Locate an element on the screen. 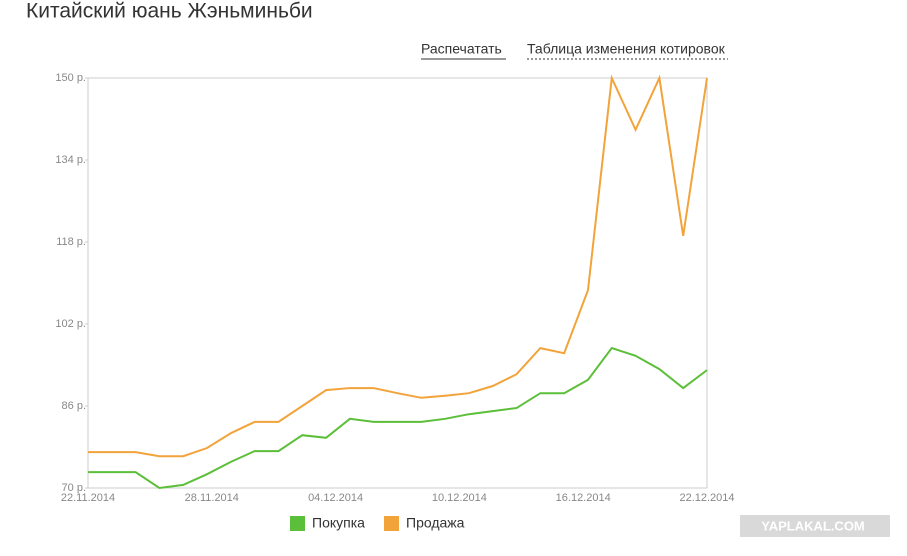  title: Китайский юань Жэньминьби is located at coordinates (169, 11).